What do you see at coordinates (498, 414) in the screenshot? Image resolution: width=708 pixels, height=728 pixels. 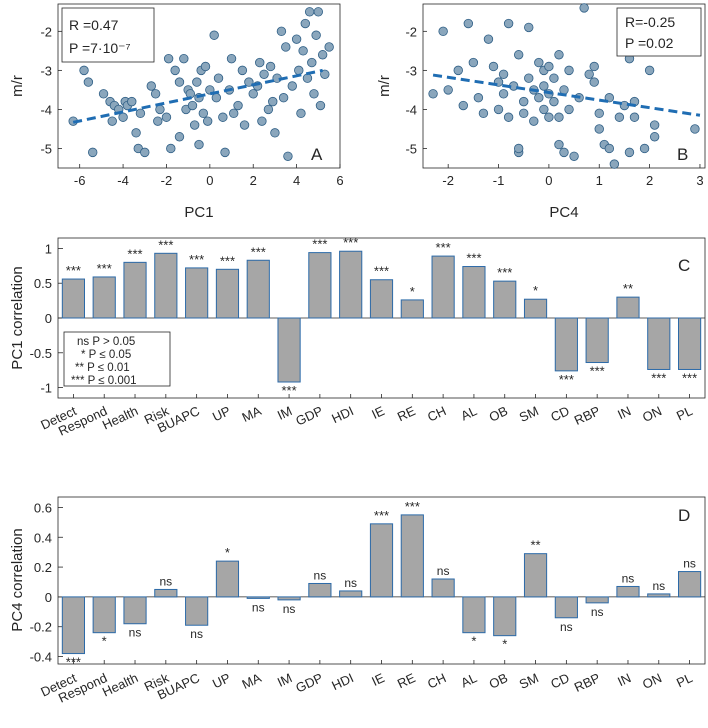 I see `category-label: OB` at bounding box center [498, 414].